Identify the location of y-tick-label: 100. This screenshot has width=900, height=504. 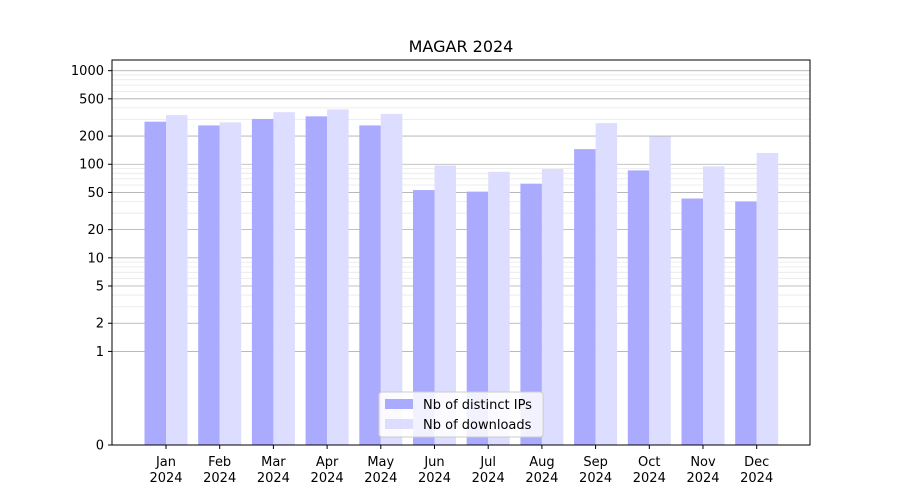
(91, 165).